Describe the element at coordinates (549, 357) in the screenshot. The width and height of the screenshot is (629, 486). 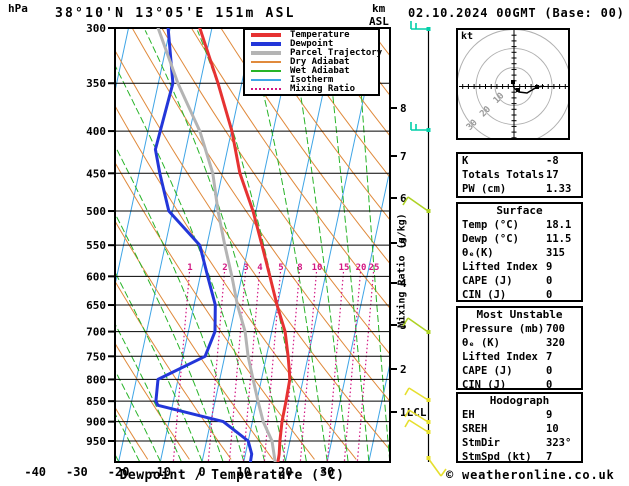
I see `panel-row-value: 7` at that location.